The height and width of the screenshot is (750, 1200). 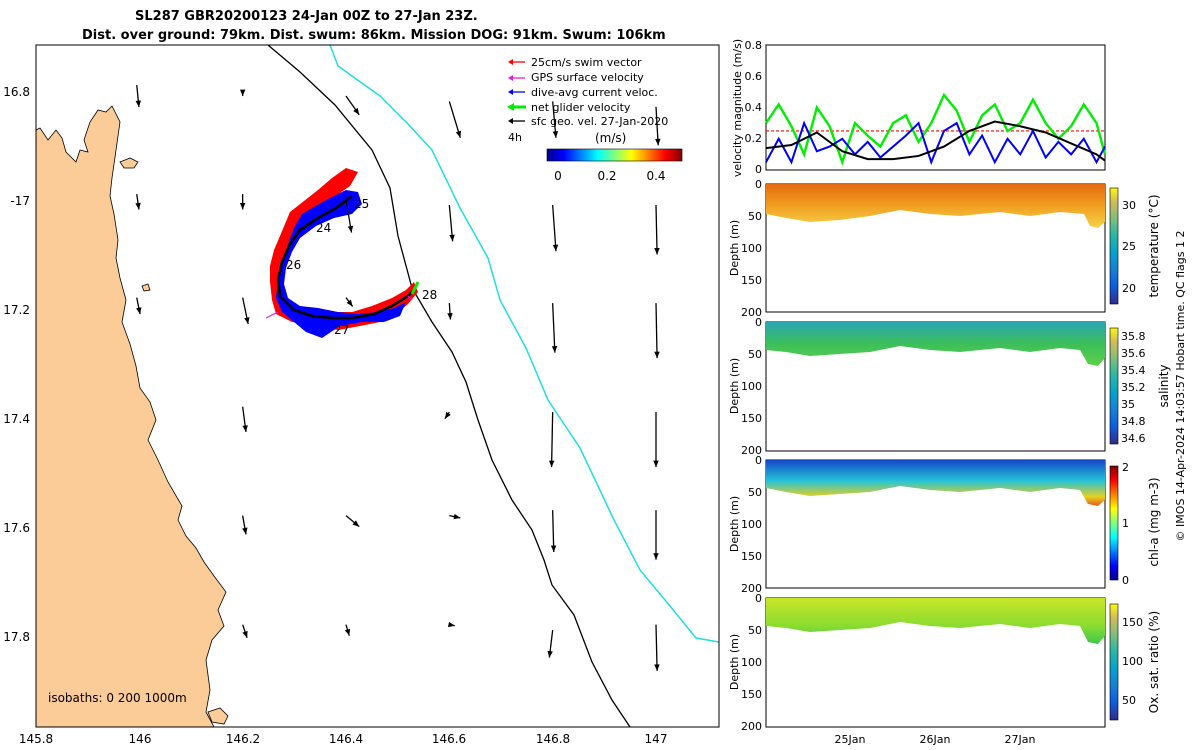 I want to click on x-tick: 25Jan, so click(x=850, y=739).